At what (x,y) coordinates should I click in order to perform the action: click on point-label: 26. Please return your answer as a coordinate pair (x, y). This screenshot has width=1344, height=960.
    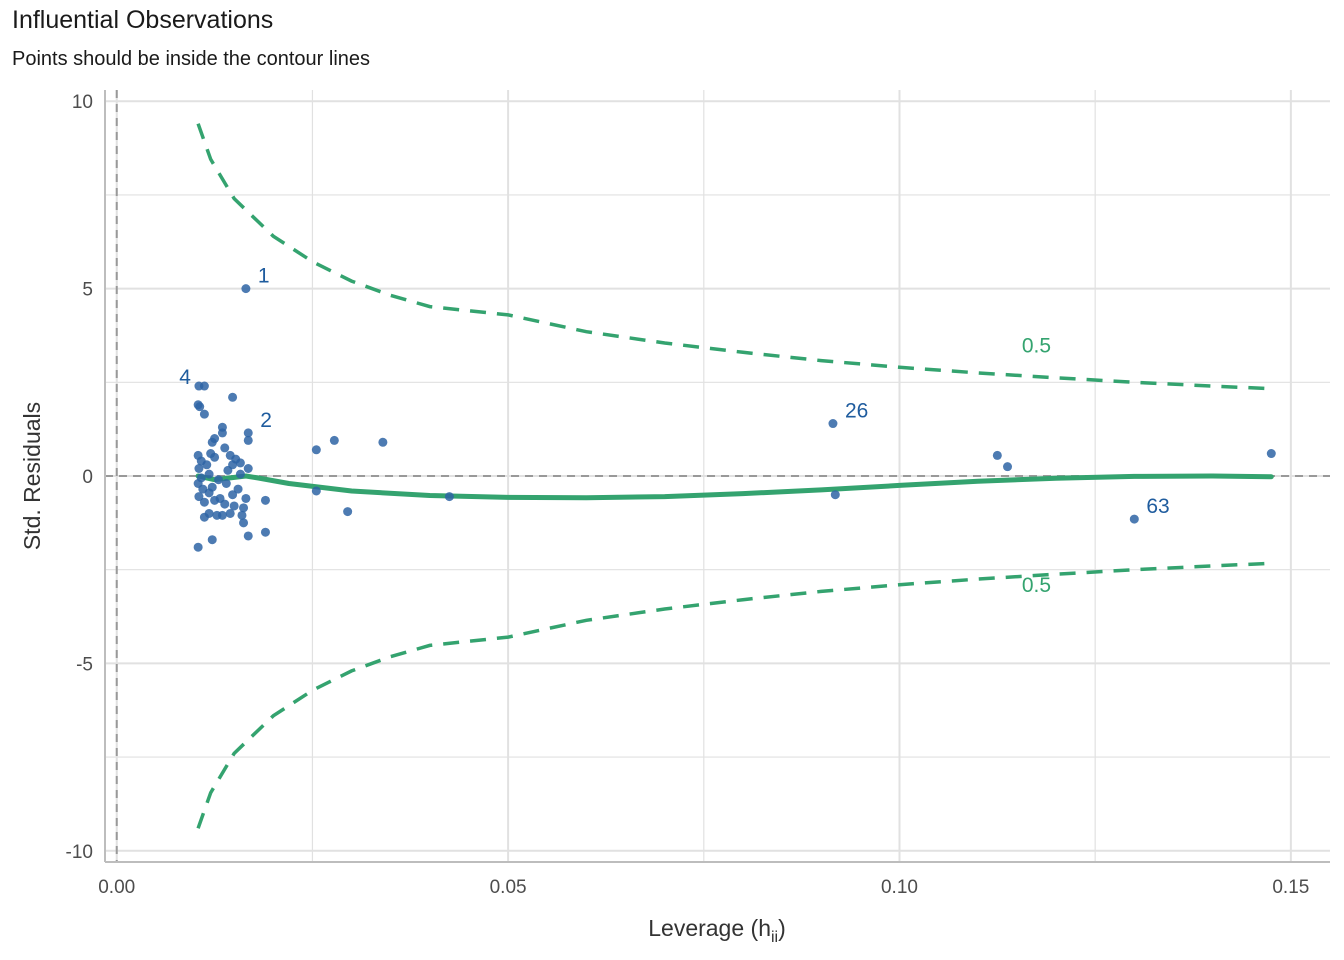
    Looking at the image, I should click on (856, 411).